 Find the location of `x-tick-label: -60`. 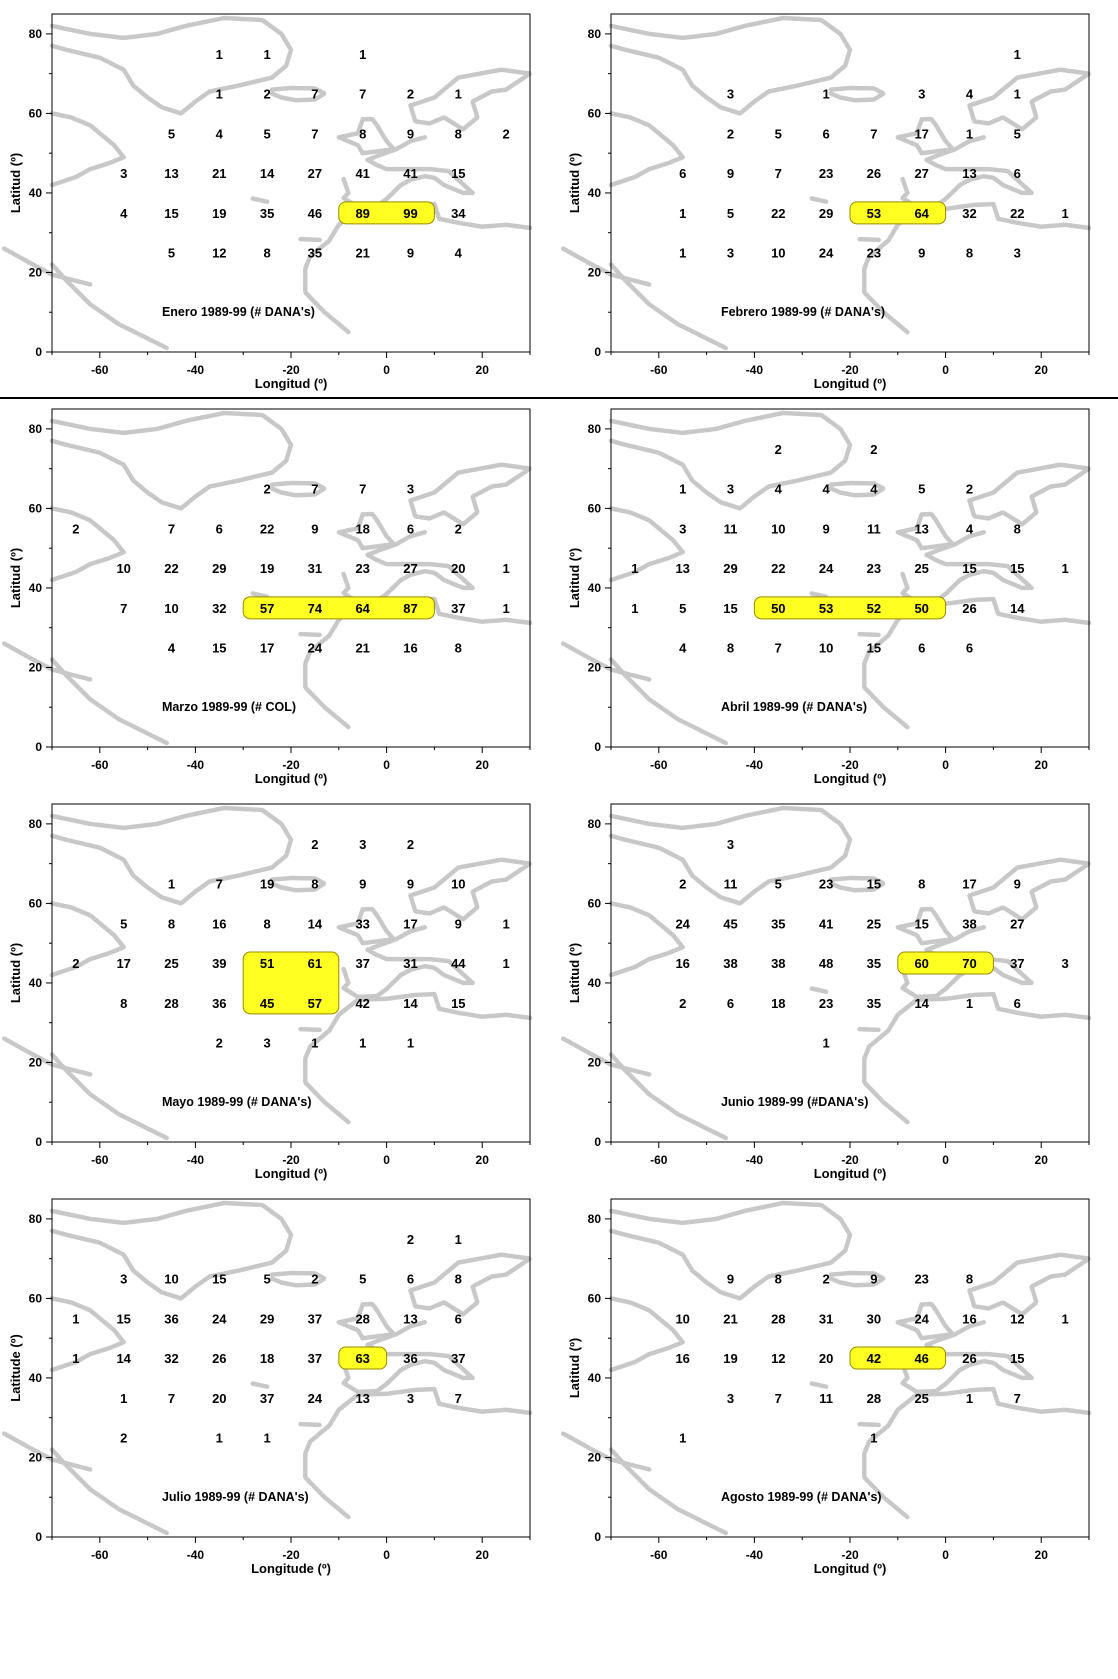

x-tick-label: -60 is located at coordinates (100, 1555).